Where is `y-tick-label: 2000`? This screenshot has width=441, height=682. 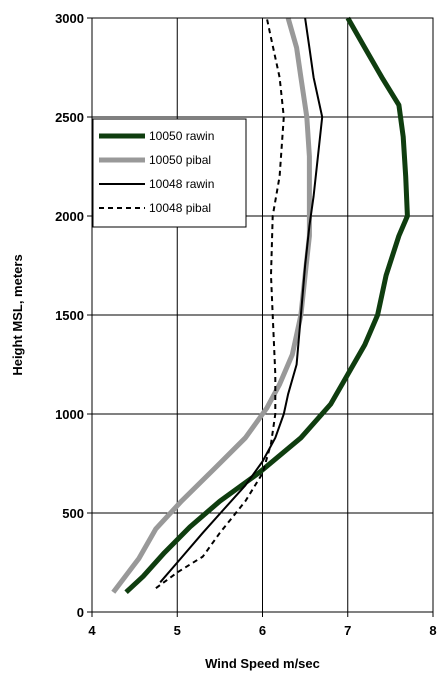
y-tick-label: 2000 is located at coordinates (69, 216).